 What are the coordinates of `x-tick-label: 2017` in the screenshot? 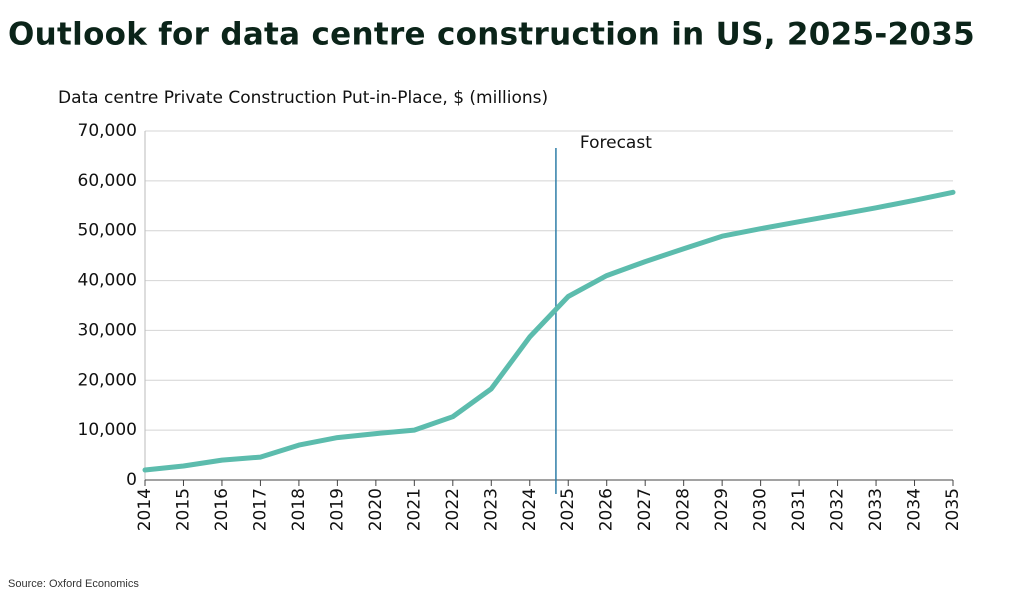 It's located at (260, 509).